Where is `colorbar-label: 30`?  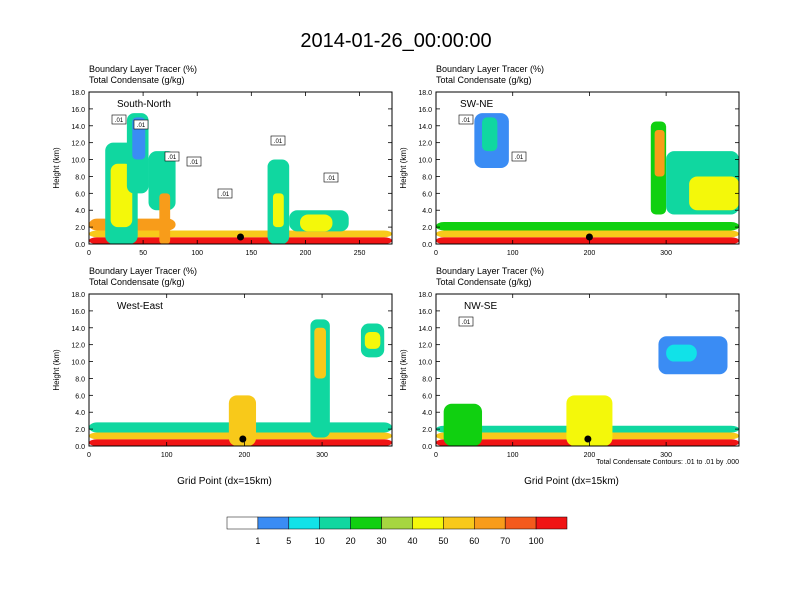 colorbar-label: 30 is located at coordinates (382, 541).